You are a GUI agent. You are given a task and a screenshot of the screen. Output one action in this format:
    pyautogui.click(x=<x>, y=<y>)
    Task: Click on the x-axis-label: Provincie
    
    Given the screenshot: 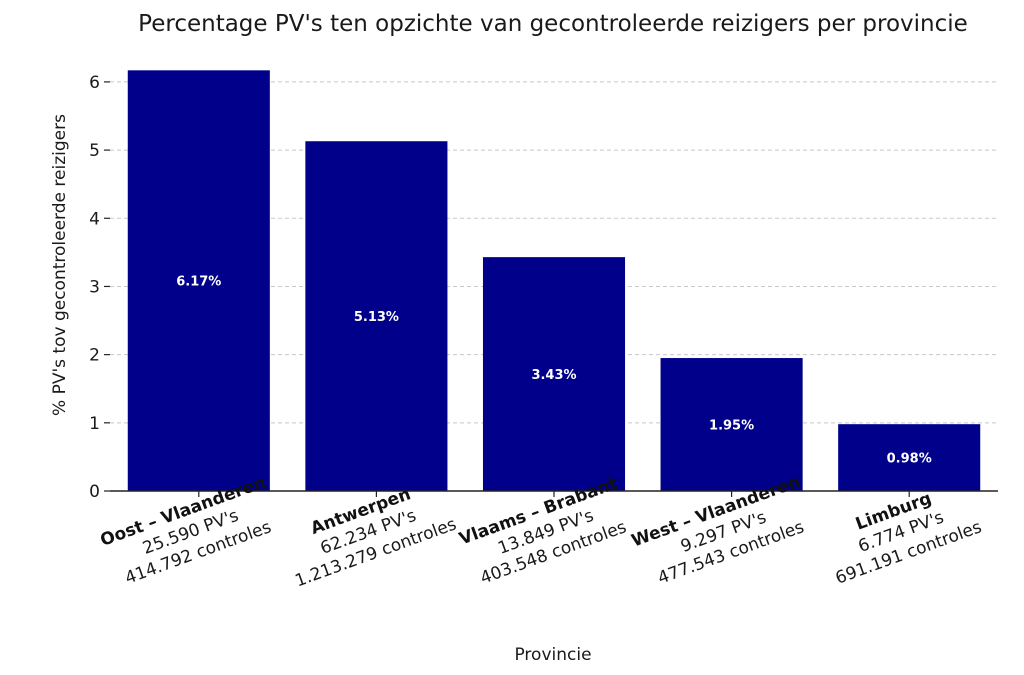 What is the action you would take?
    pyautogui.click(x=552, y=655)
    